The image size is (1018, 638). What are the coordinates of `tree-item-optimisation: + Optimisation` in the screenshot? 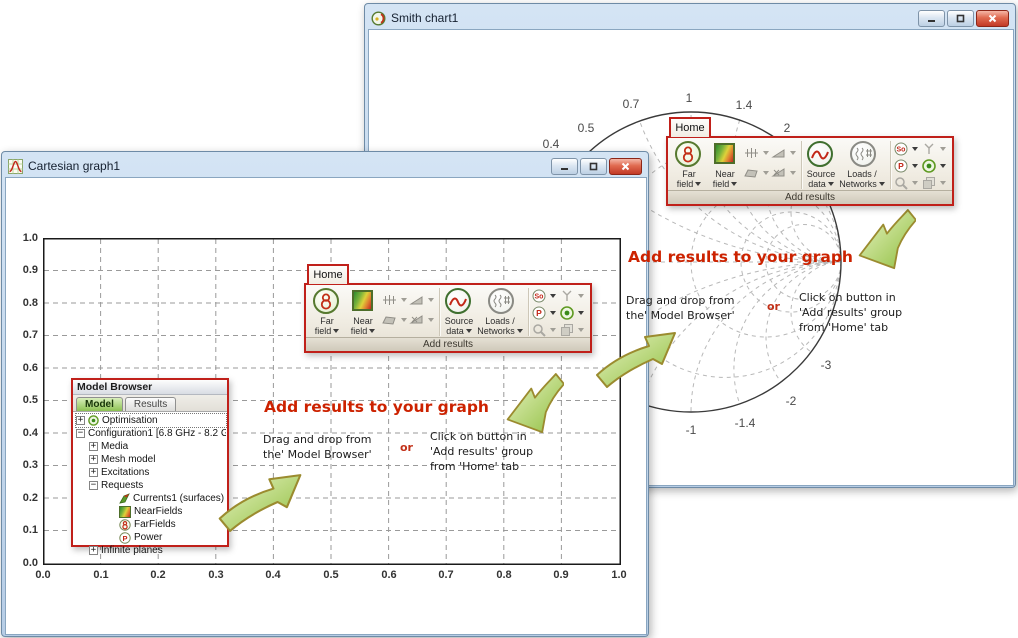 It's located at (151, 420).